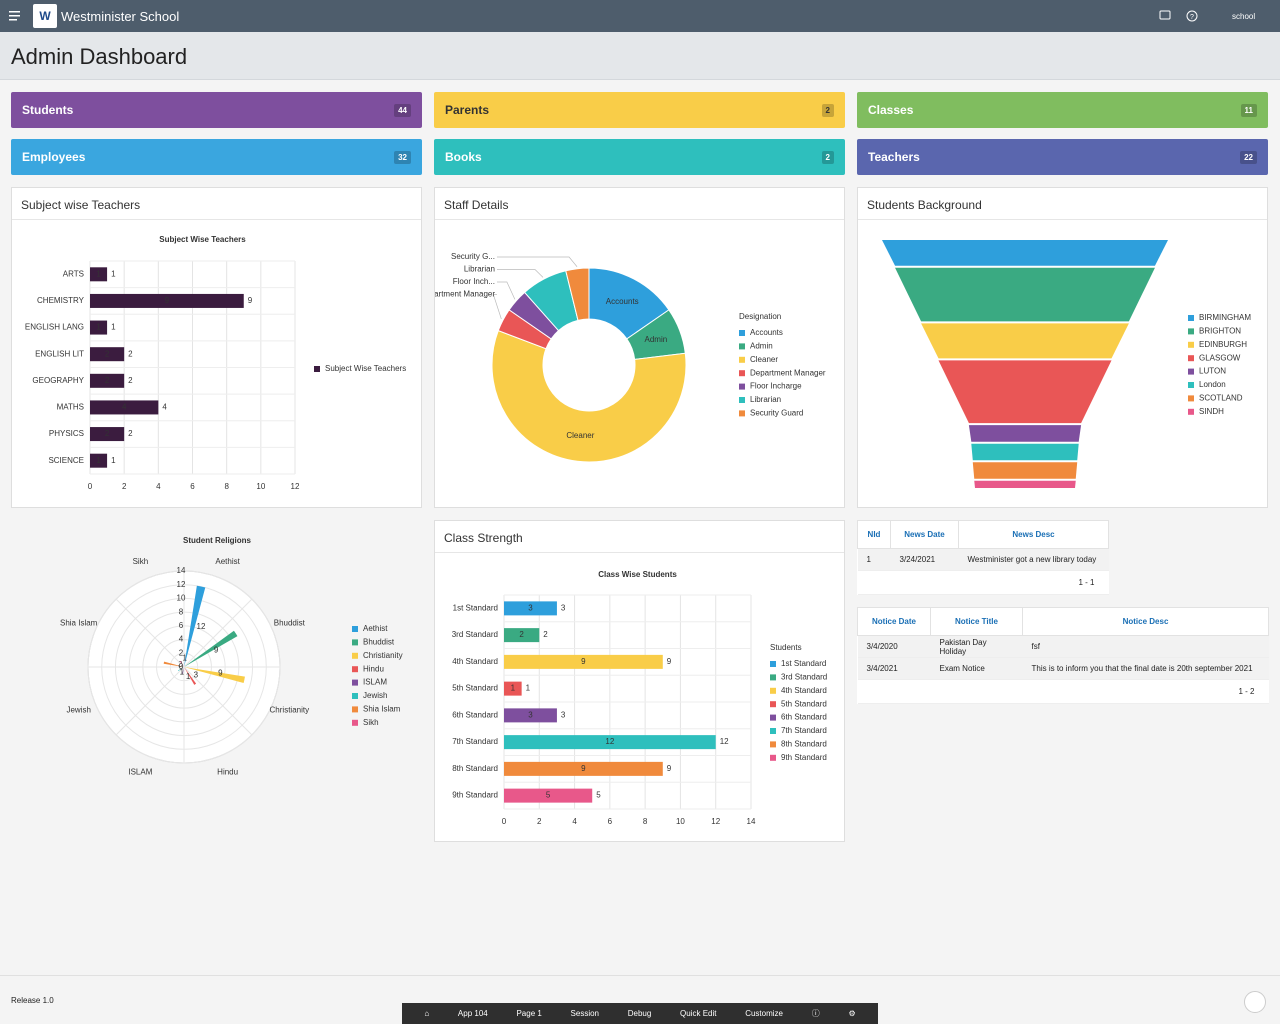 The width and height of the screenshot is (1280, 1024). Describe the element at coordinates (58, 380) in the screenshot. I see `y-tick-label: GEOGRAPHY` at that location.